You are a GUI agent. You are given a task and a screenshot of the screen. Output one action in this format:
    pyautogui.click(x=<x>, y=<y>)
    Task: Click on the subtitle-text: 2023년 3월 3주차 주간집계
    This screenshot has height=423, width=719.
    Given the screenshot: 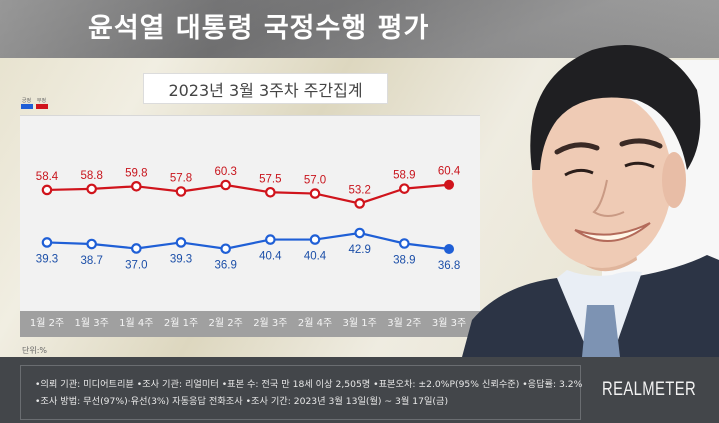 What is the action you would take?
    pyautogui.click(x=265, y=90)
    